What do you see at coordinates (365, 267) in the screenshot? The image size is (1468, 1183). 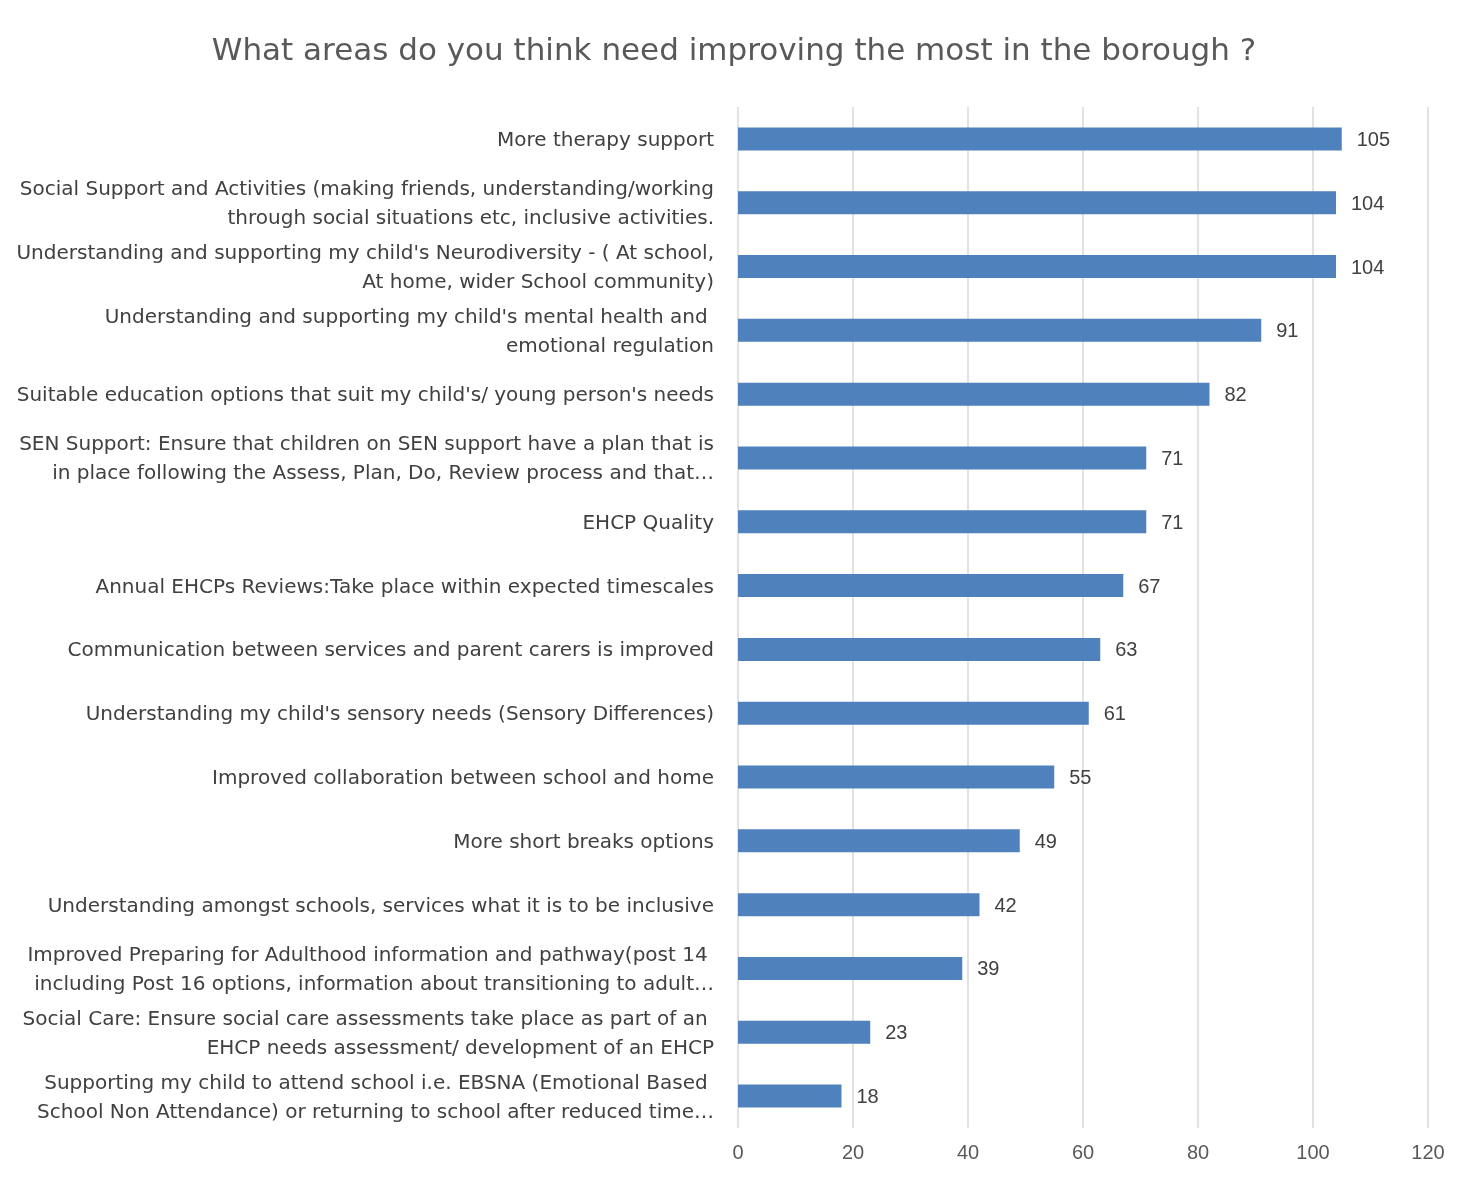 I see `y-tick-label: Understanding and supporting my child's Neurodiversity - ( At school, At home, wider School community)` at bounding box center [365, 267].